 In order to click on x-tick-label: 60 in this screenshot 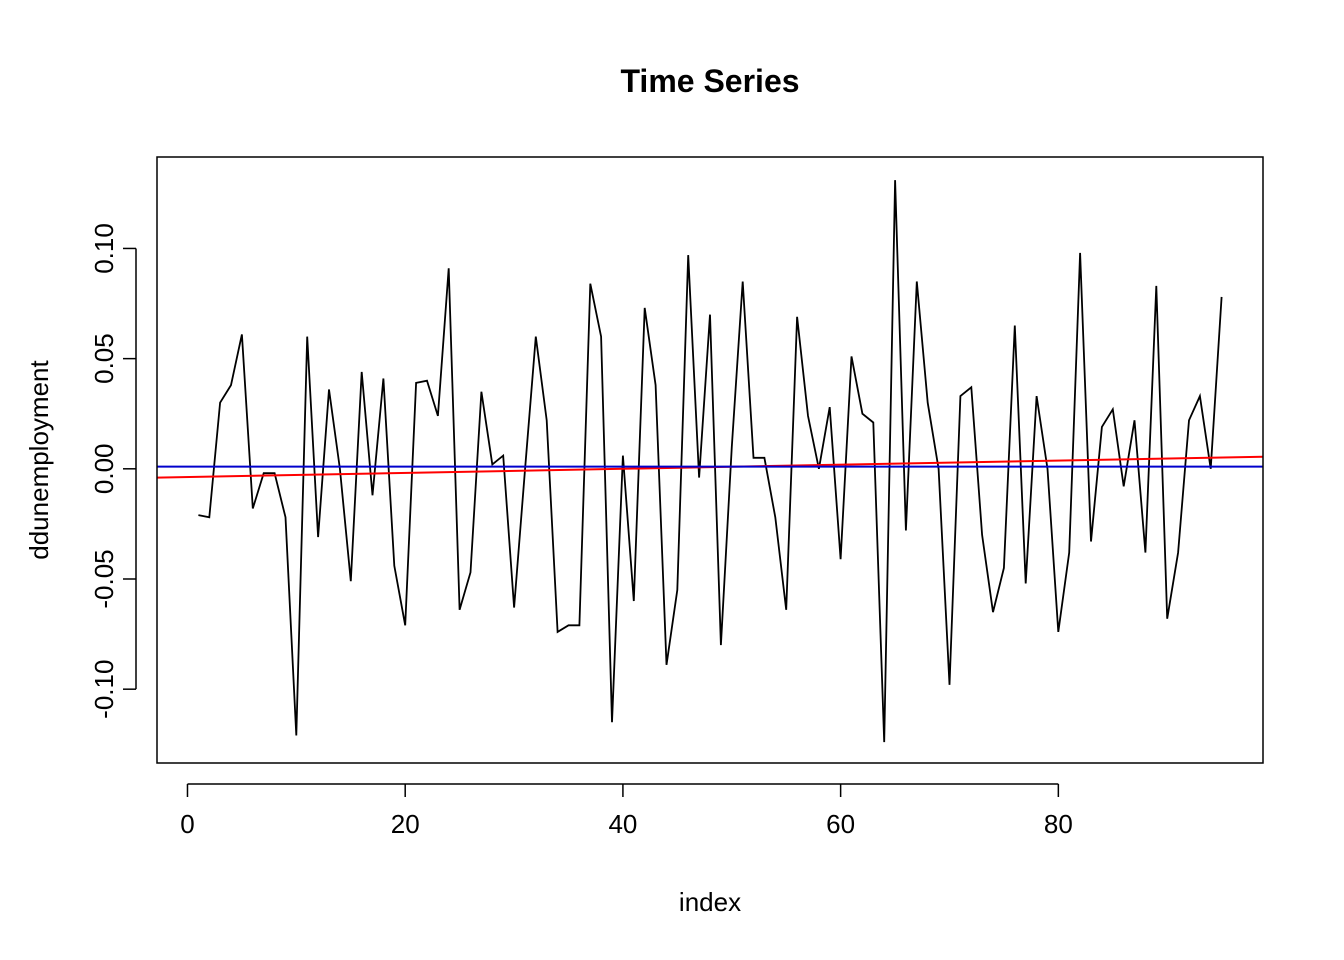, I will do `click(840, 824)`.